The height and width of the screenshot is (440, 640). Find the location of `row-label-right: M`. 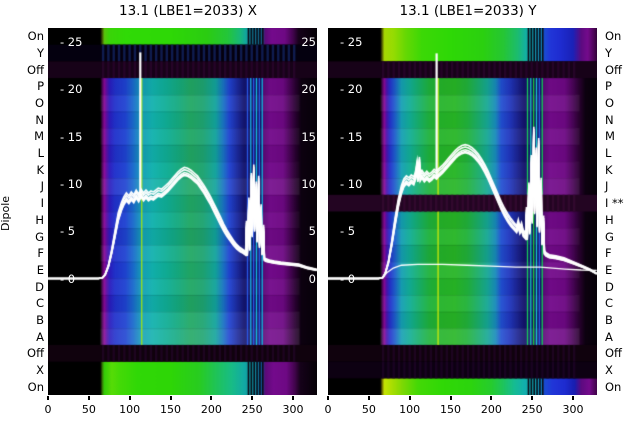

row-label-right: M is located at coordinates (610, 136).